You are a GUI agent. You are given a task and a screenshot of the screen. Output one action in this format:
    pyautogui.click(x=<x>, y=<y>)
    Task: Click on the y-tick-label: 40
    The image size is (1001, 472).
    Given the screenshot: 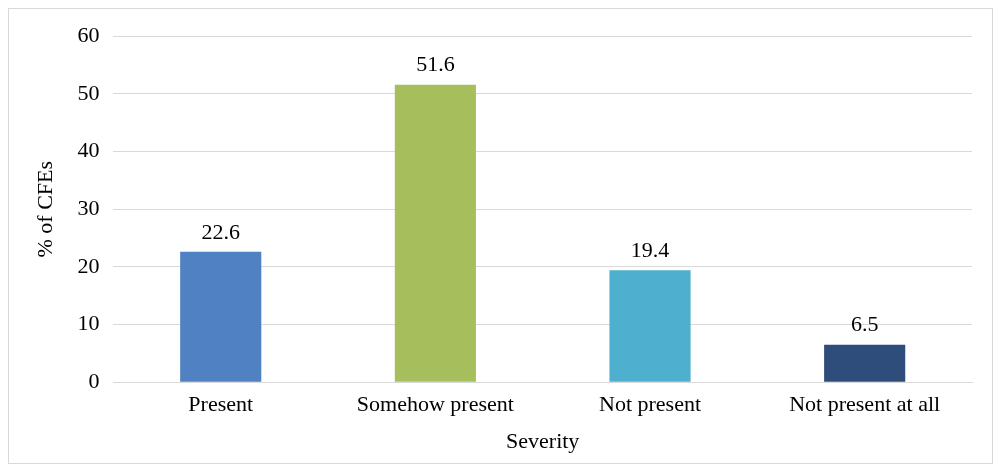 What is the action you would take?
    pyautogui.click(x=88, y=150)
    